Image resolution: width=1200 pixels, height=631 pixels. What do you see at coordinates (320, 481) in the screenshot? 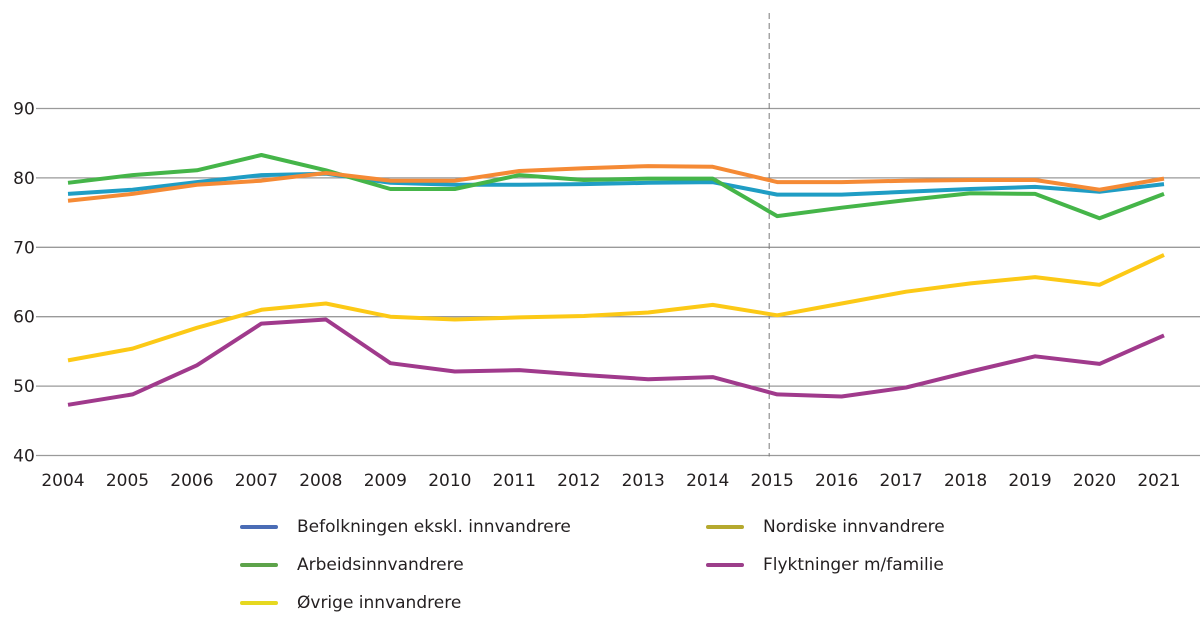
I see `x-tick-label: 2008` at bounding box center [320, 481].